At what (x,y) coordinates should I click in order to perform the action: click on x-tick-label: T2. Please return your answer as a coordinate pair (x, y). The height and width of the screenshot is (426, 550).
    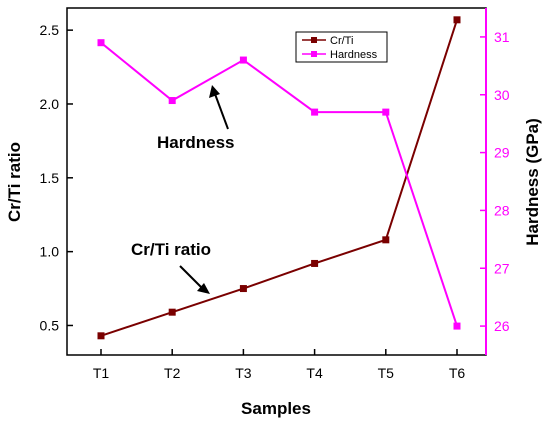
    Looking at the image, I should click on (172, 373).